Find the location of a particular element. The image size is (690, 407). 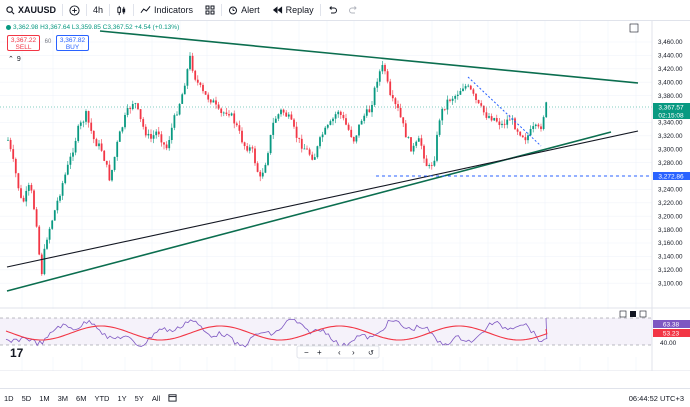

symbol-search-button: XAUUSD is located at coordinates (31, 10).